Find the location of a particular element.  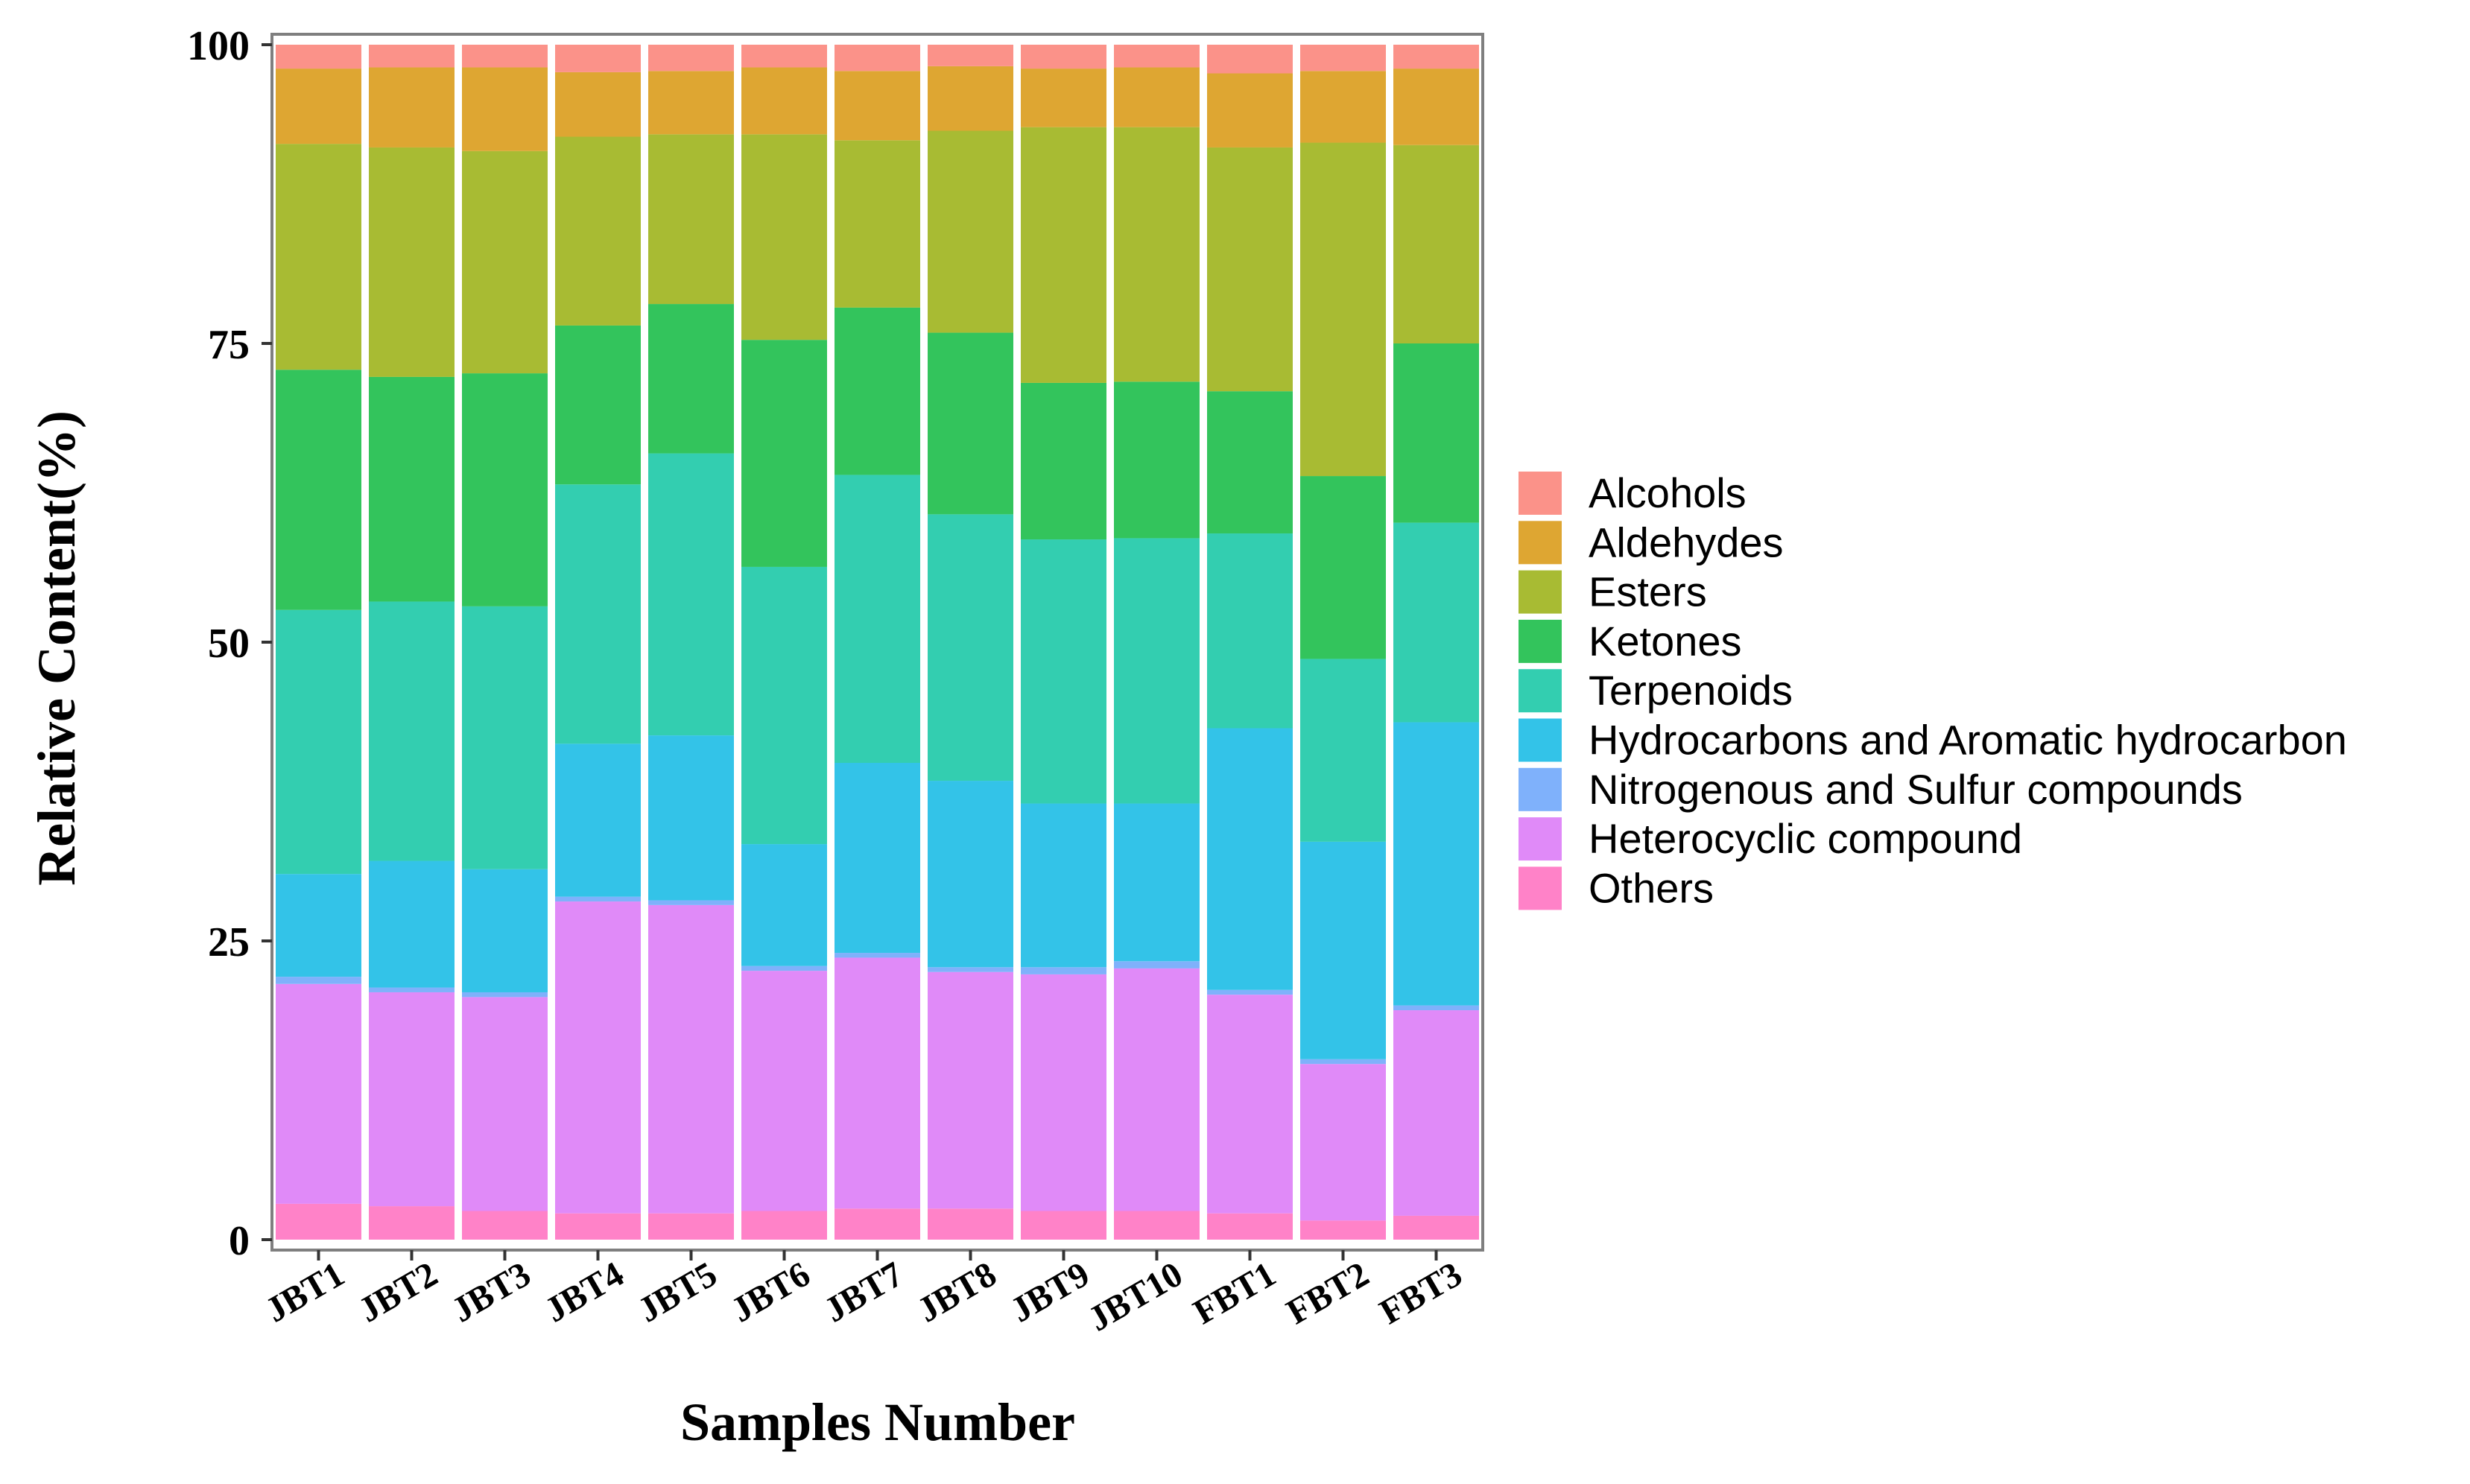

bar-segment-JBT5-alcohols is located at coordinates (691, 59).